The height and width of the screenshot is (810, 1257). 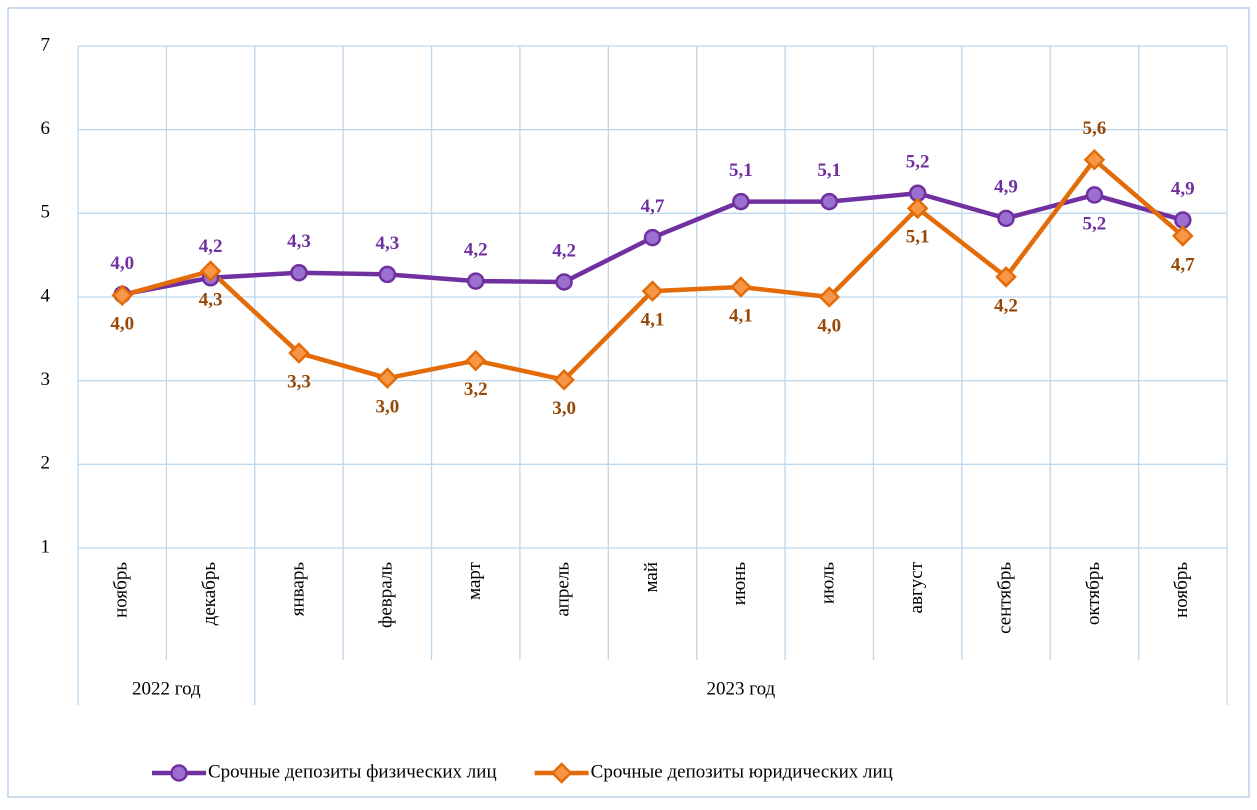 I want to click on y-tick-label: 2, so click(x=46, y=463).